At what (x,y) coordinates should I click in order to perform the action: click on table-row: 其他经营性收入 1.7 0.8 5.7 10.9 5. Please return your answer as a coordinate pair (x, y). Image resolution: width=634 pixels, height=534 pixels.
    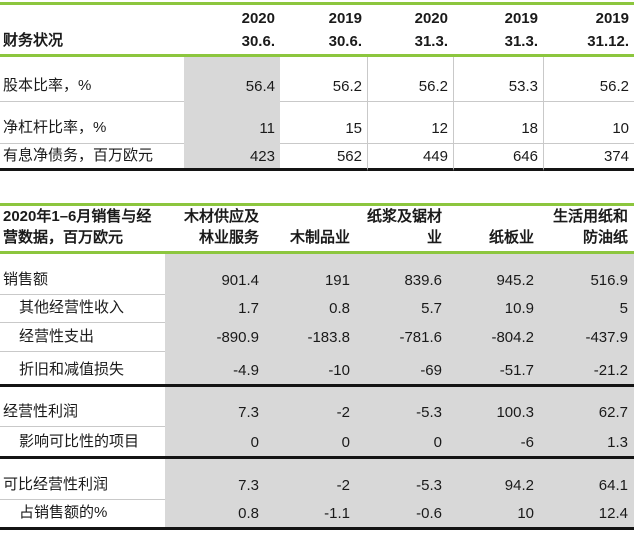
    Looking at the image, I should click on (317, 309).